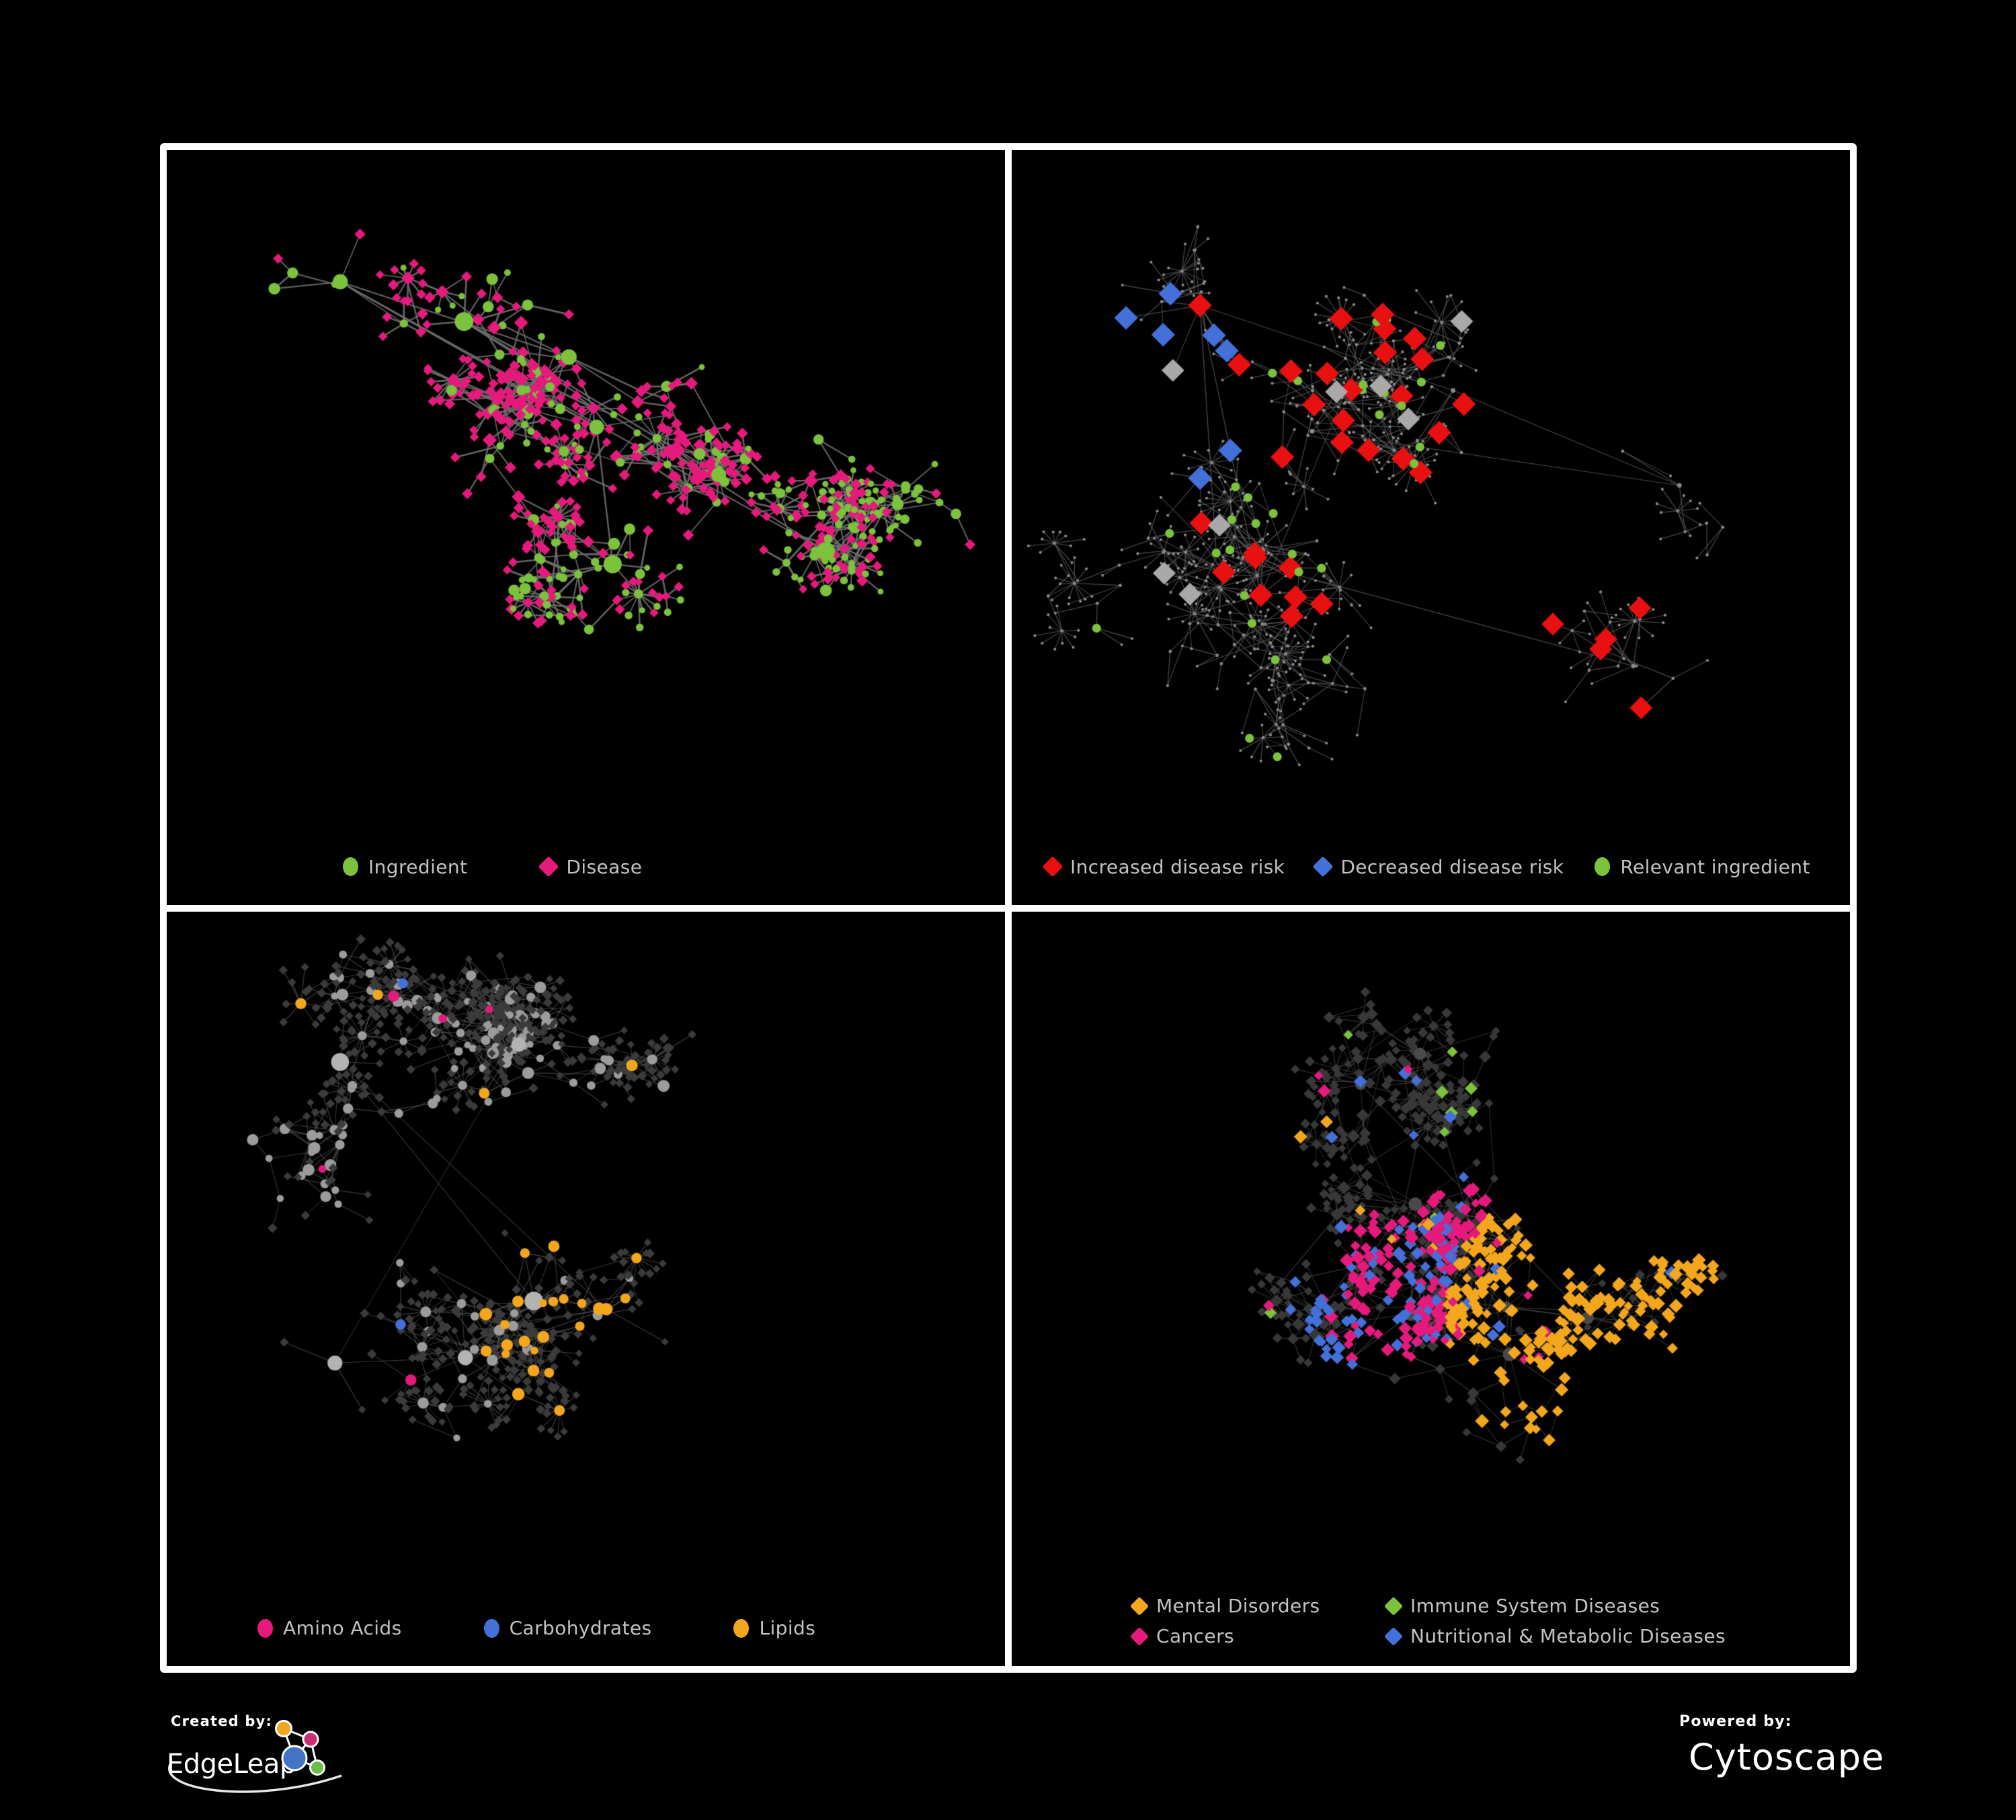 This screenshot has height=1820, width=2016. Describe the element at coordinates (310, 1739) in the screenshot. I see `edgeleap-node-pink` at that location.